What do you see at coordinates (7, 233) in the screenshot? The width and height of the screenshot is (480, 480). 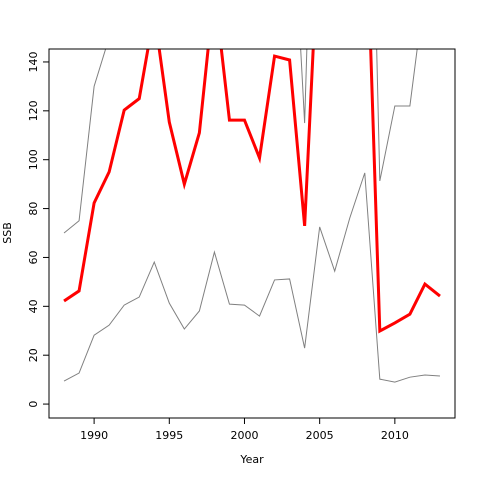 I see `y-axis-label: SSB` at bounding box center [7, 233].